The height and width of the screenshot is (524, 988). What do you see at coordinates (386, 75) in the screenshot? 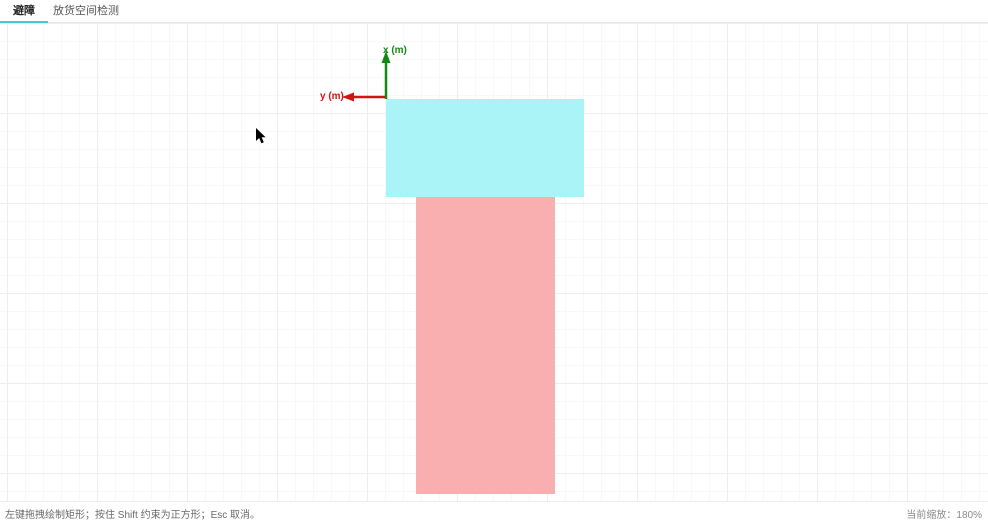
I see `x-axis-arrow` at bounding box center [386, 75].